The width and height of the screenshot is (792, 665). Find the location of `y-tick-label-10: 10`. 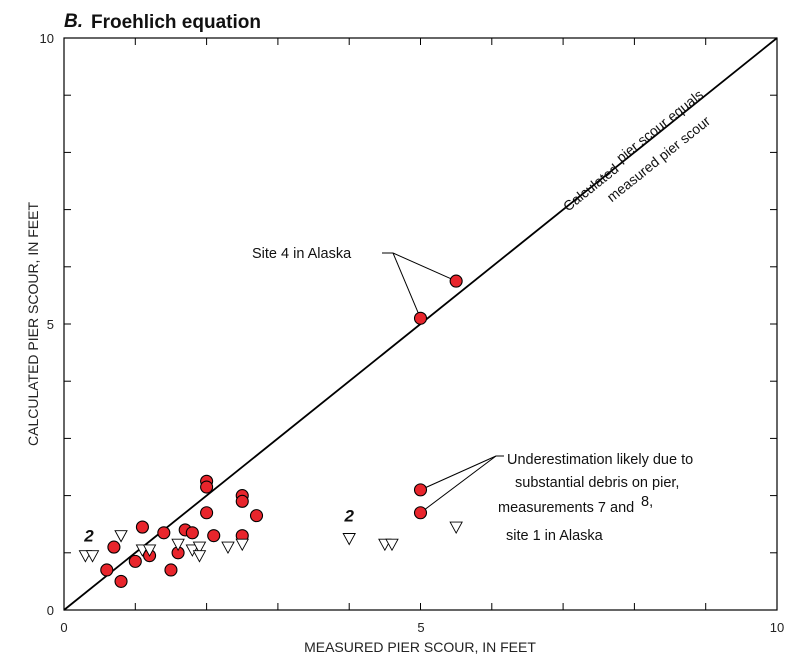

y-tick-label-10: 10 is located at coordinates (47, 38).